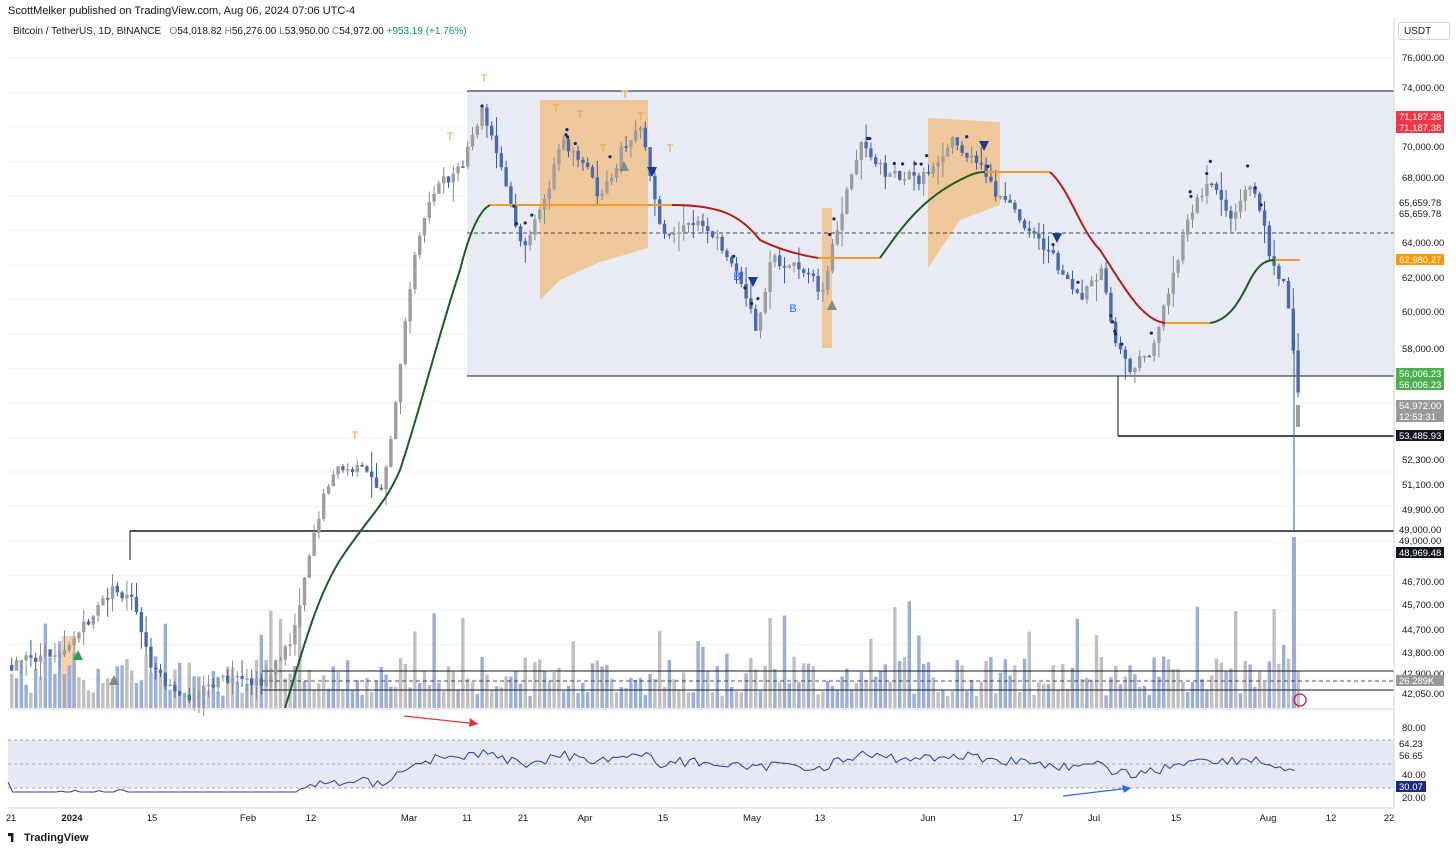 The image size is (1456, 851). I want to click on price-label: 65,659.78, so click(1420, 214).